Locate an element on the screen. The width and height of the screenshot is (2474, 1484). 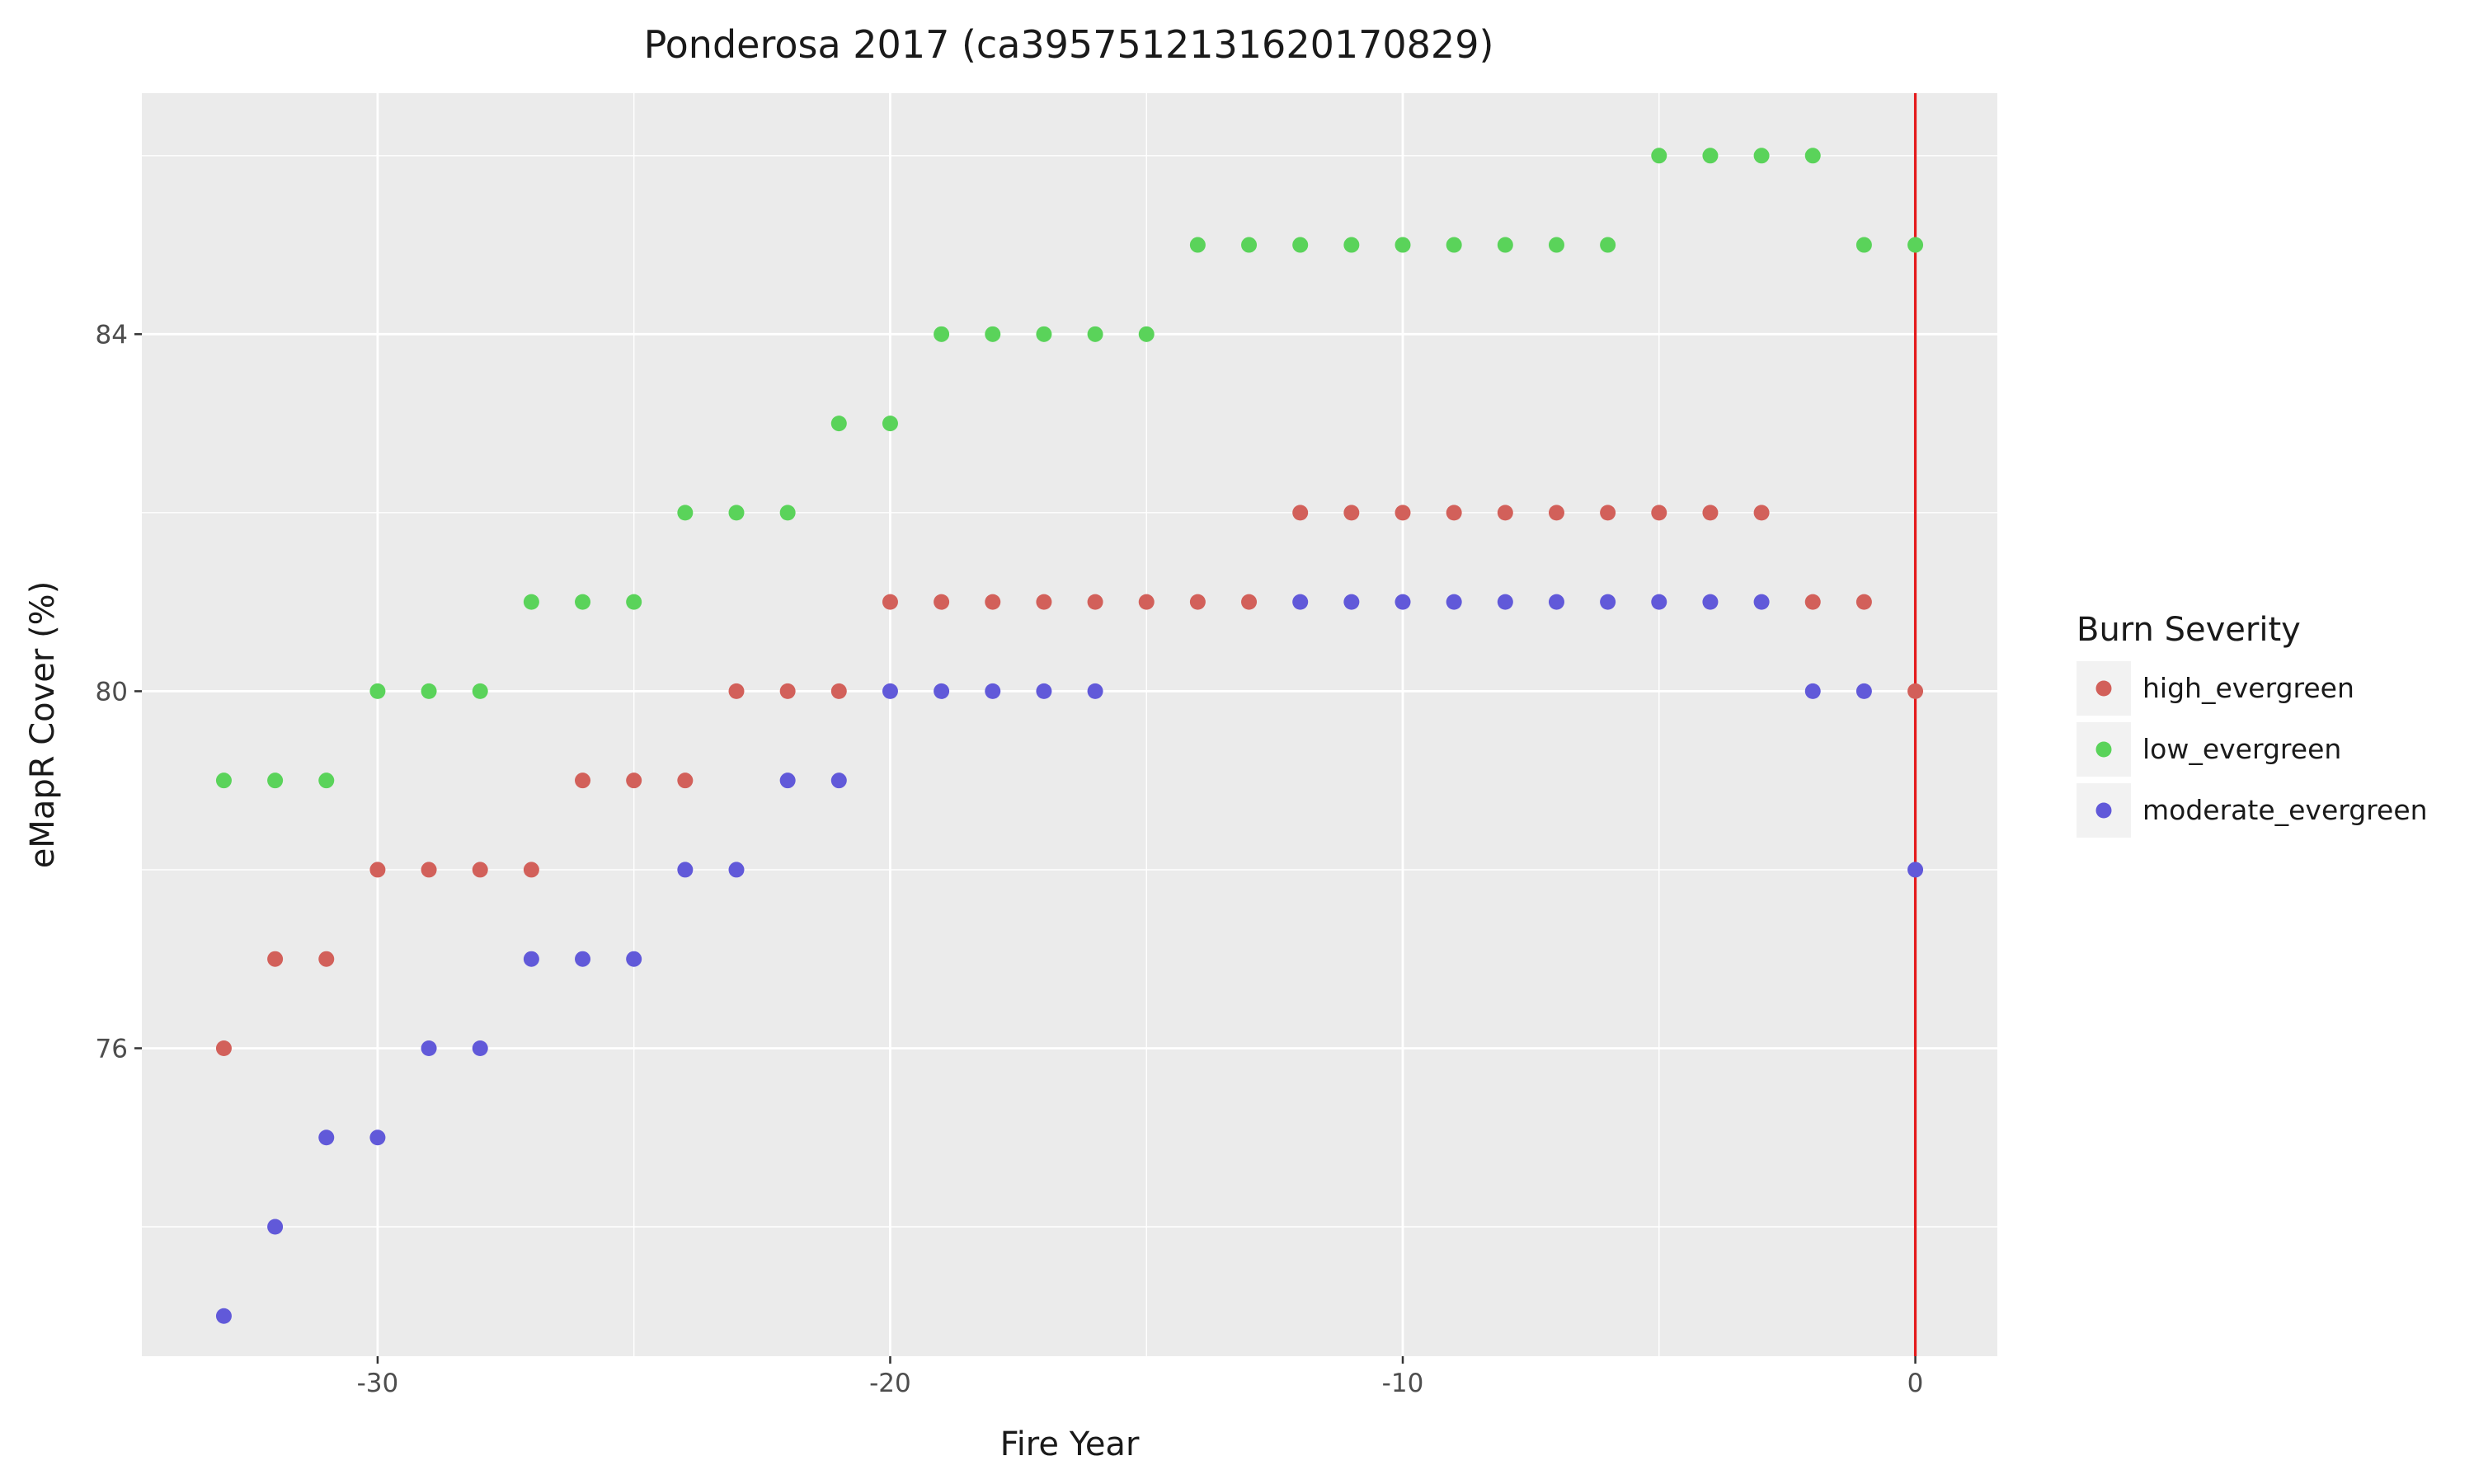
legend-label: high_evergreen is located at coordinates (2248, 688).